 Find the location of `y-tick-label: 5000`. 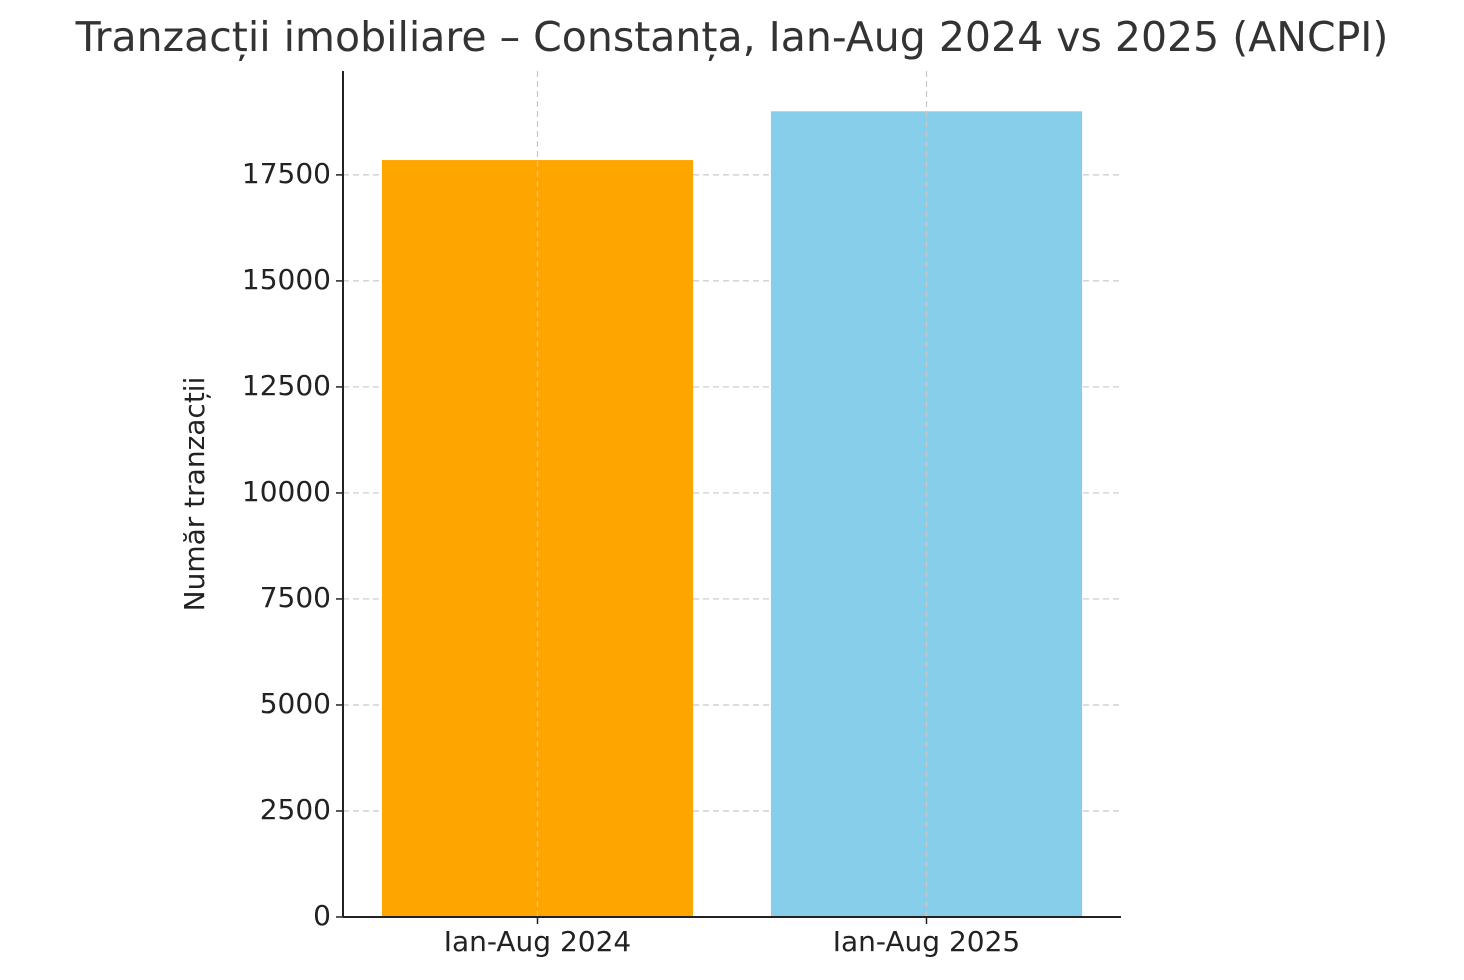

y-tick-label: 5000 is located at coordinates (295, 703).